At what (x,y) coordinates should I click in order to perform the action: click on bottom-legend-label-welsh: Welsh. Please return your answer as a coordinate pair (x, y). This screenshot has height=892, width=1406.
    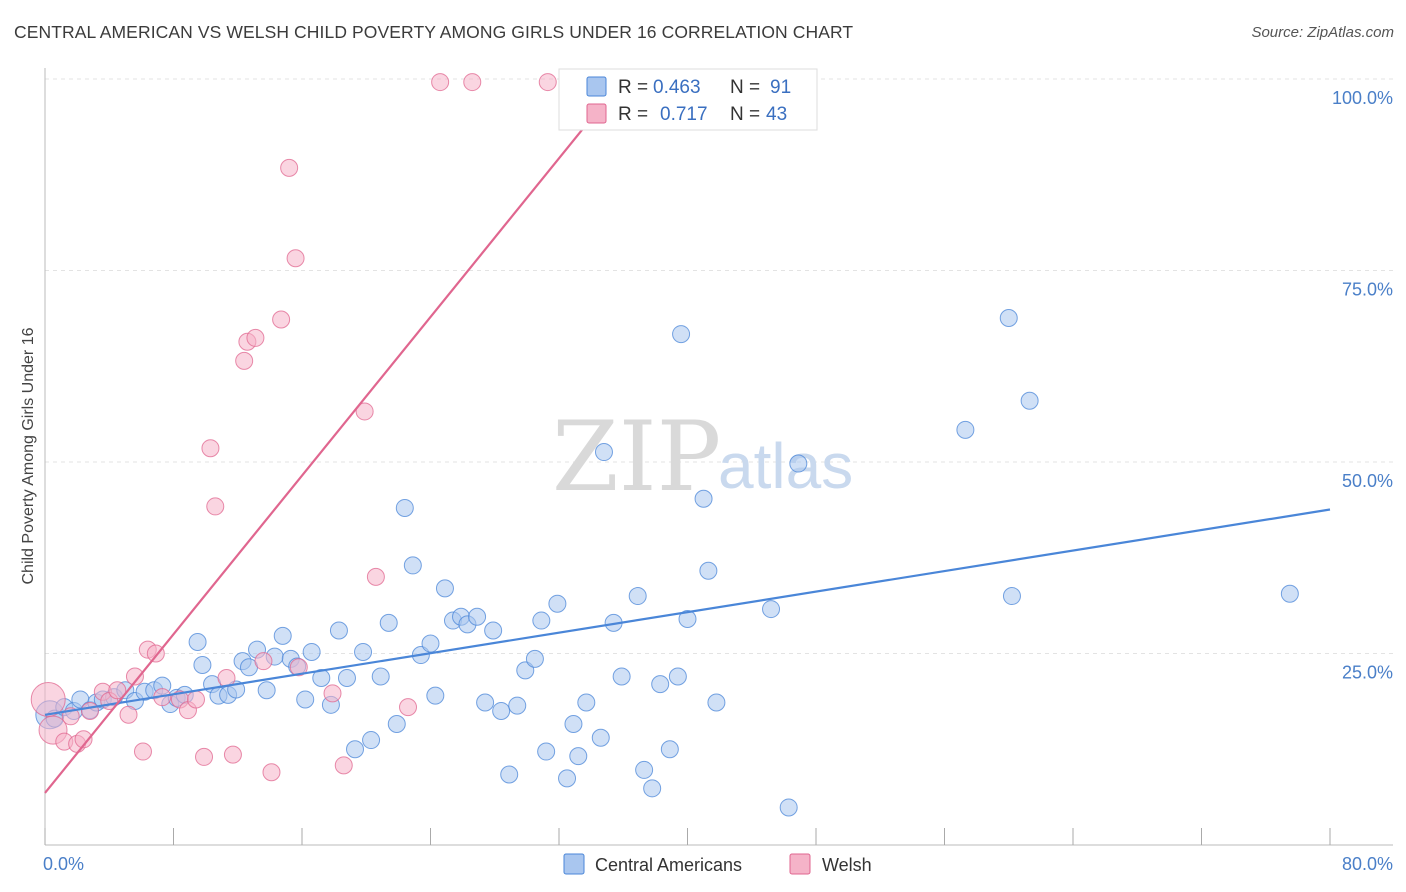
    Looking at the image, I should click on (847, 865).